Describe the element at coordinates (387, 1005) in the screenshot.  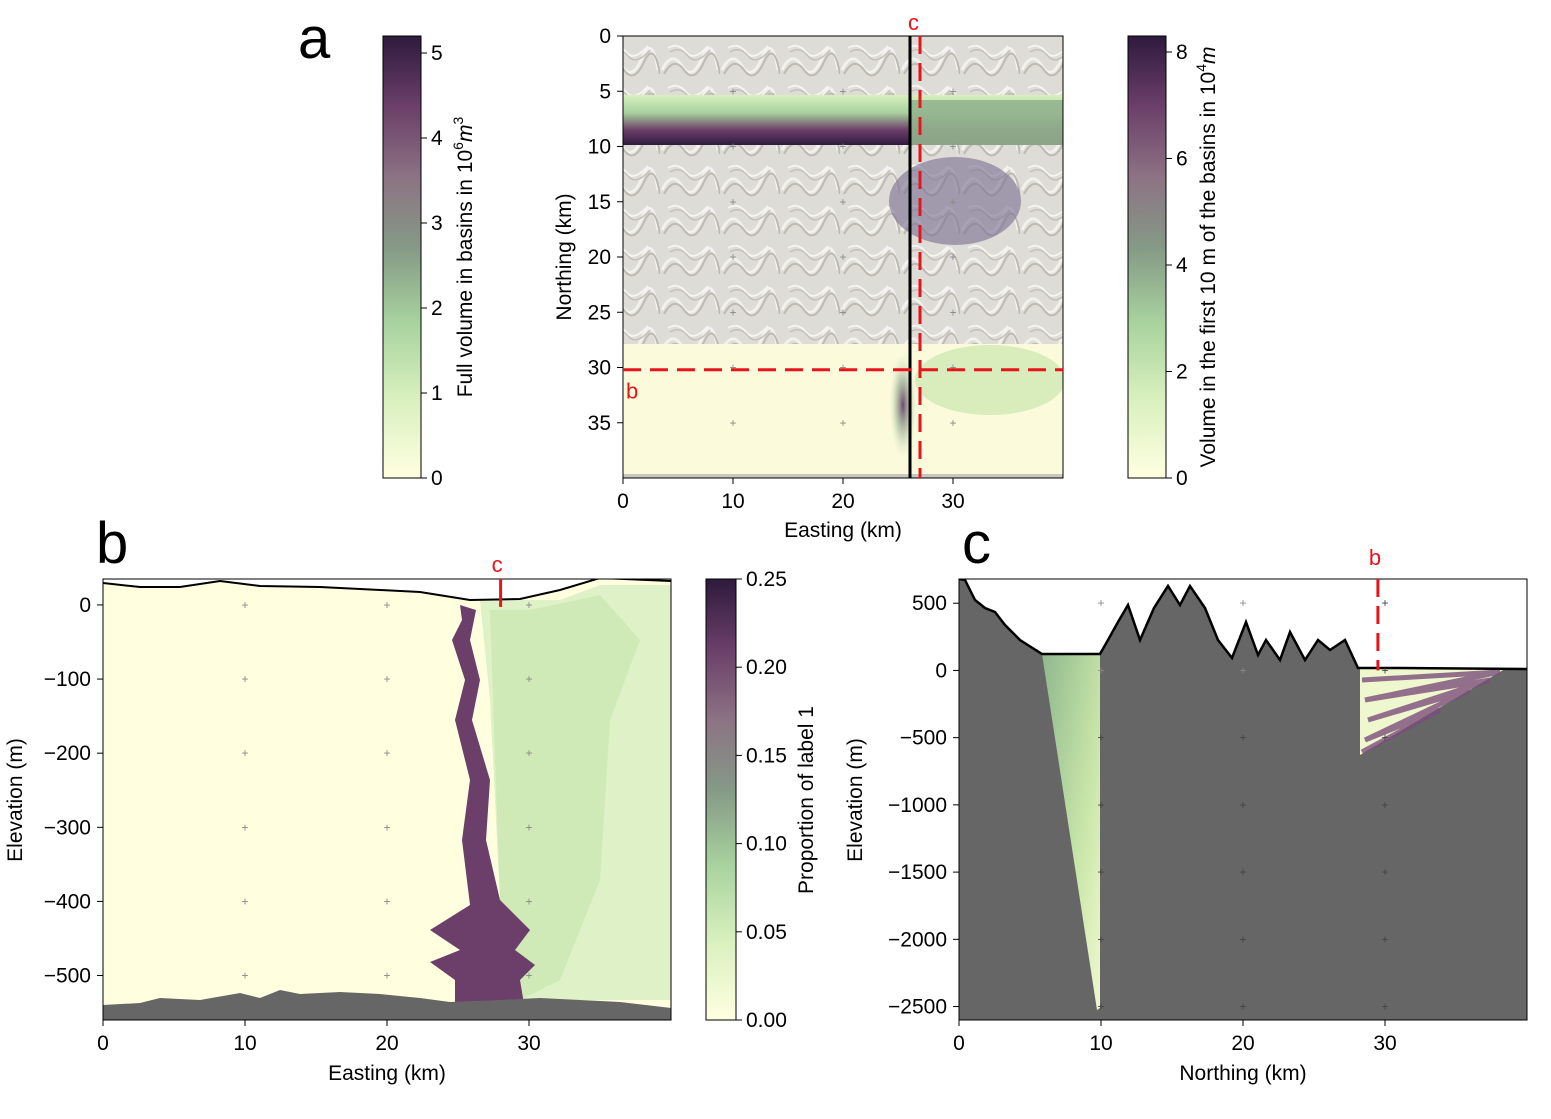
I see `section-b-bedrock` at that location.